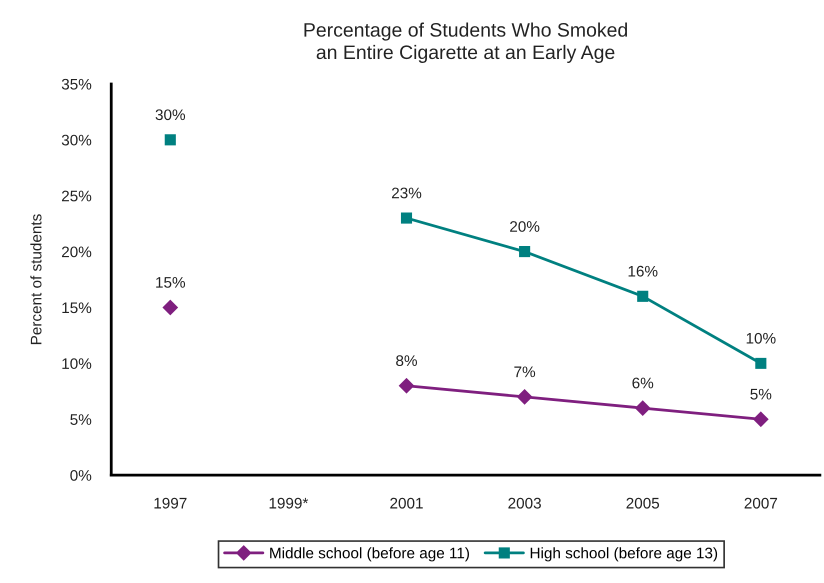 The height and width of the screenshot is (583, 824). Describe the element at coordinates (81, 475) in the screenshot. I see `y-tick-label: 0%` at that location.